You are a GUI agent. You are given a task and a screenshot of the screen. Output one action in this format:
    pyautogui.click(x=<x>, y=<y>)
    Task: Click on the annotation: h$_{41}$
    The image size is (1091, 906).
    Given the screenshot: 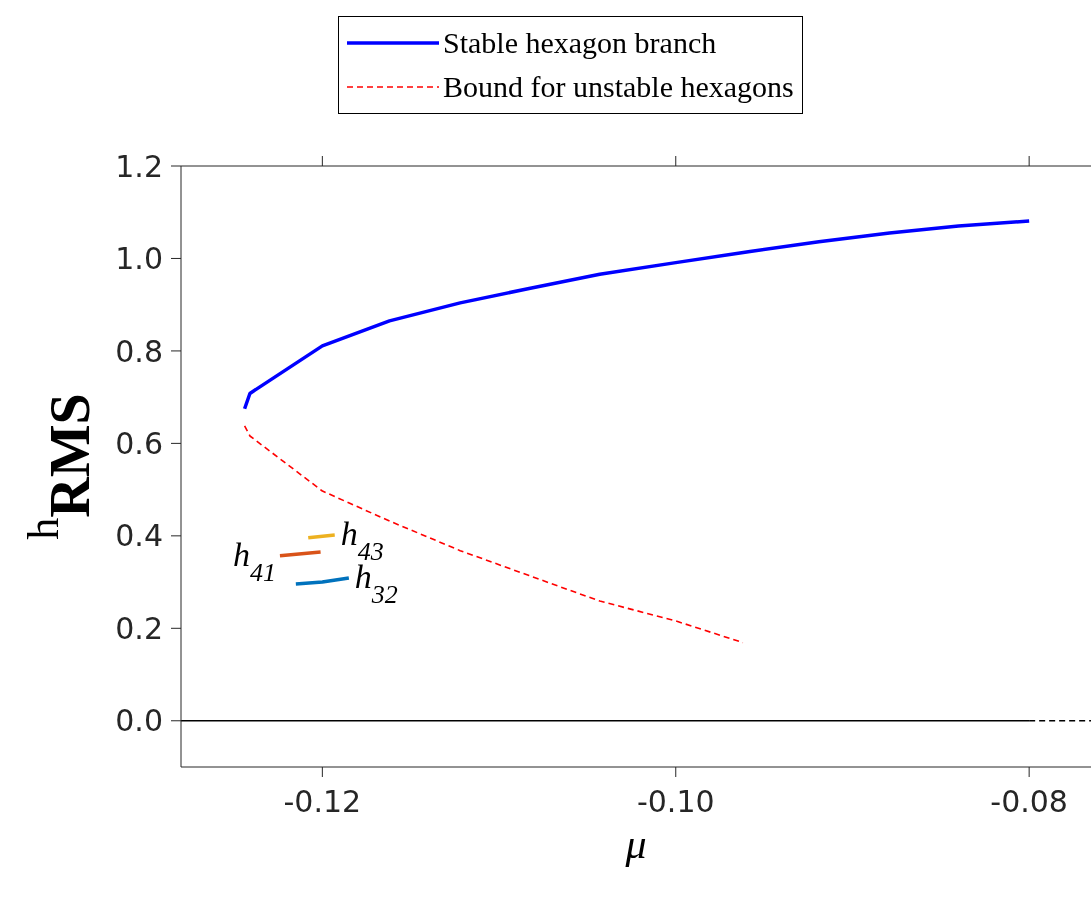 What is the action you would take?
    pyautogui.click(x=254, y=561)
    